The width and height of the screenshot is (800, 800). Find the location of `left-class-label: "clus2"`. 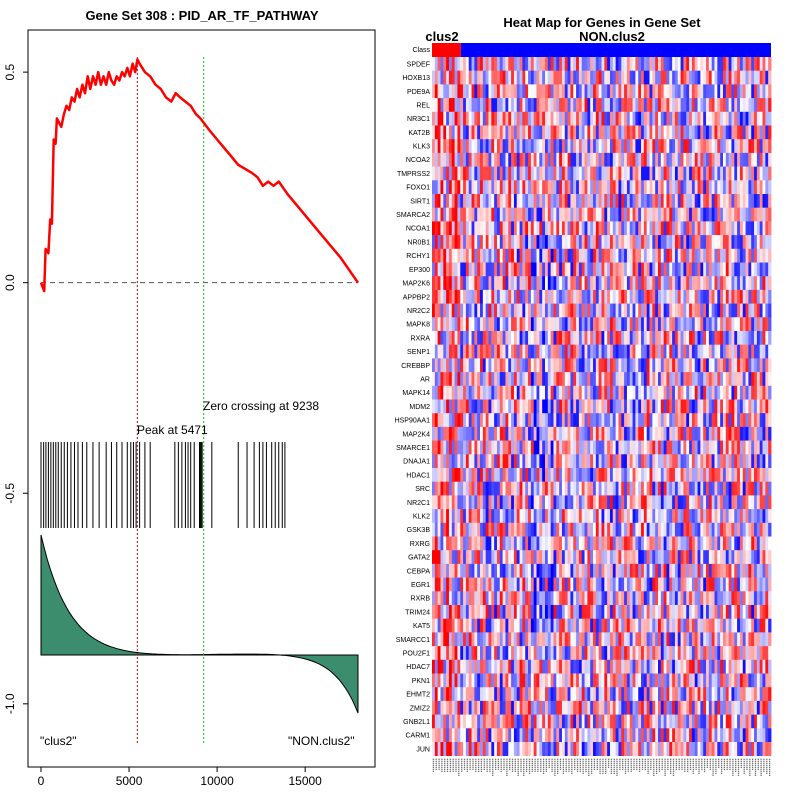

left-class-label: "clus2" is located at coordinates (58, 741).